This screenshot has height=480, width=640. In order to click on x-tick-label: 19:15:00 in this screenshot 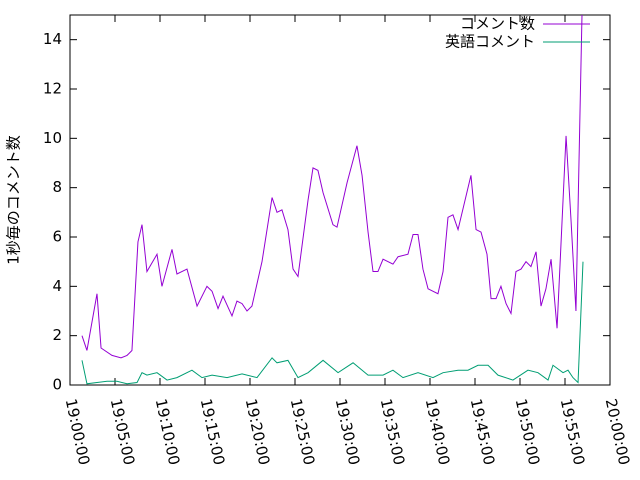, I will do `click(213, 432)`.